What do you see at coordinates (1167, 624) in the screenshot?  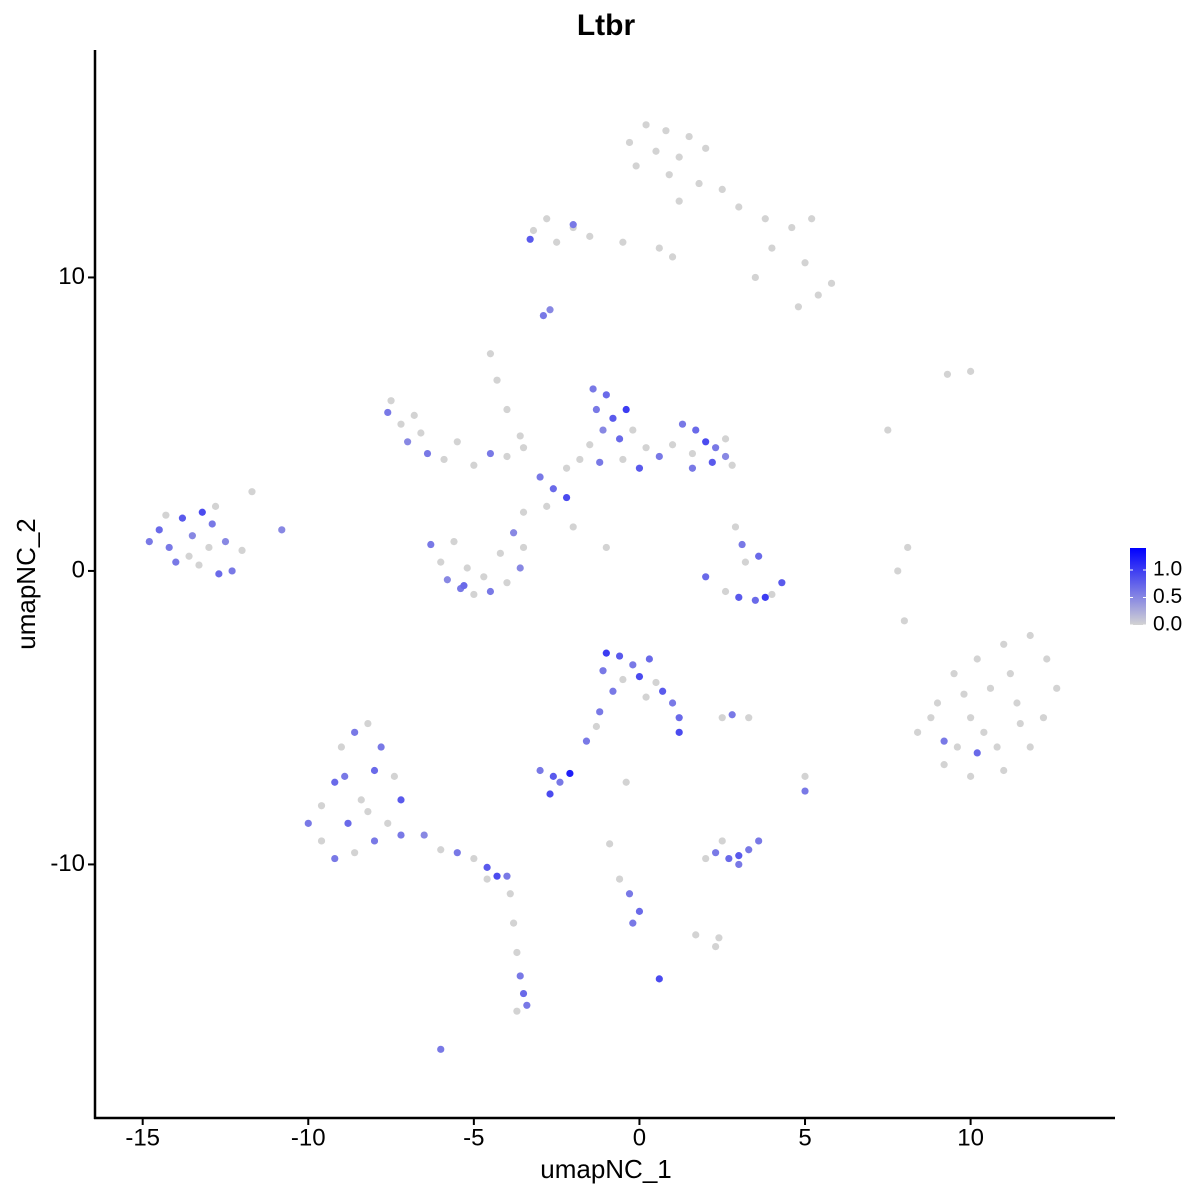 I see `colorbar-label: 0.0` at bounding box center [1167, 624].